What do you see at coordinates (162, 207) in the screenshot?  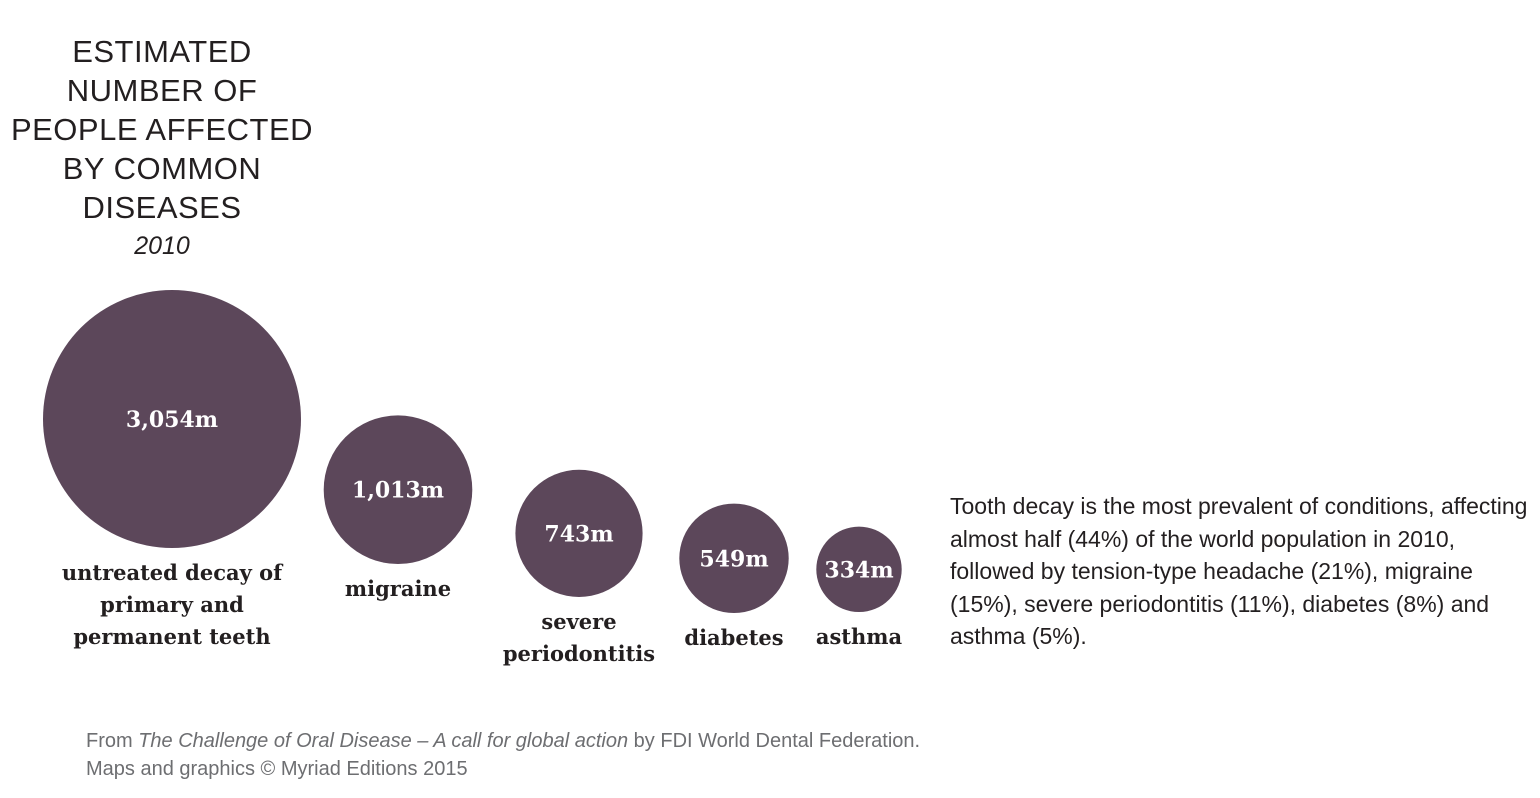 I see `title-line-5: DISEASES` at bounding box center [162, 207].